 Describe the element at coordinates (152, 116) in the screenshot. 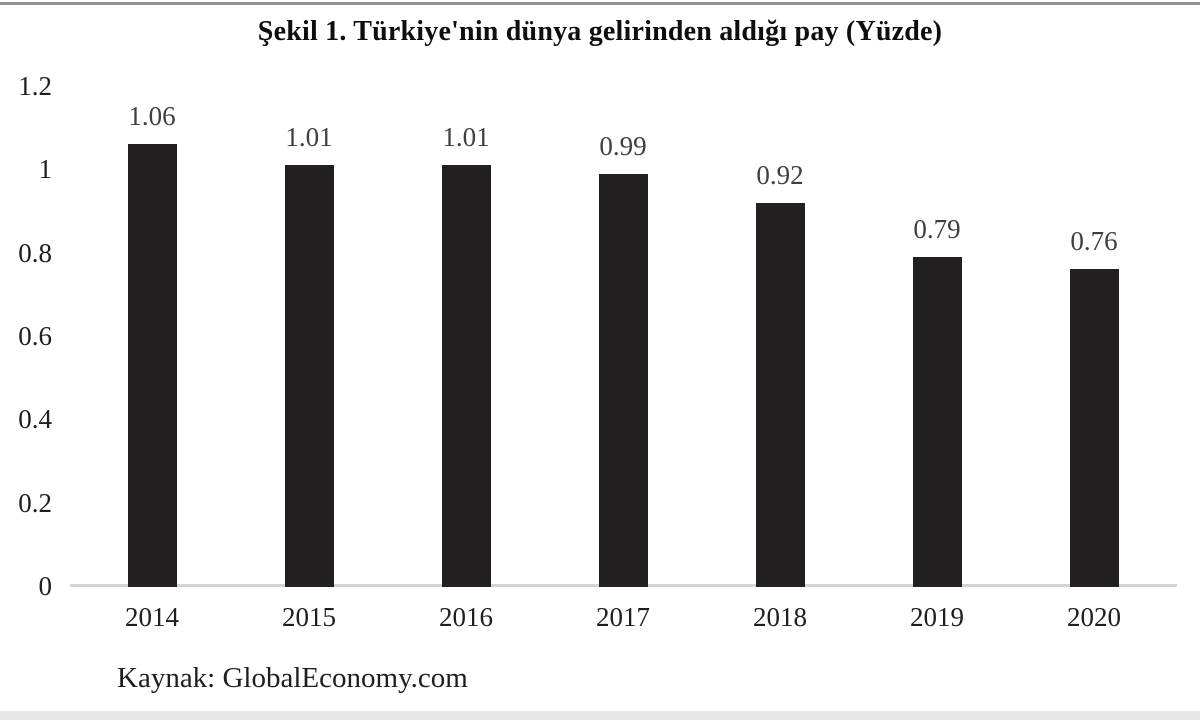

I see `bar-value-label-2014: 1.06` at that location.